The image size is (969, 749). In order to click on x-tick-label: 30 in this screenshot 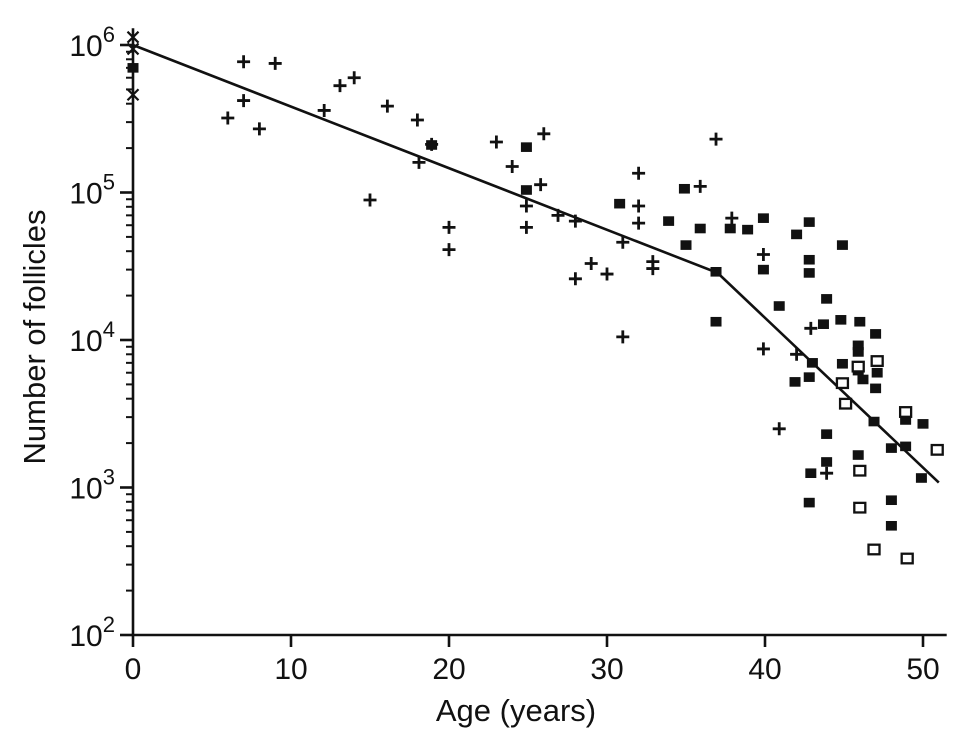, I will do `click(606, 669)`.